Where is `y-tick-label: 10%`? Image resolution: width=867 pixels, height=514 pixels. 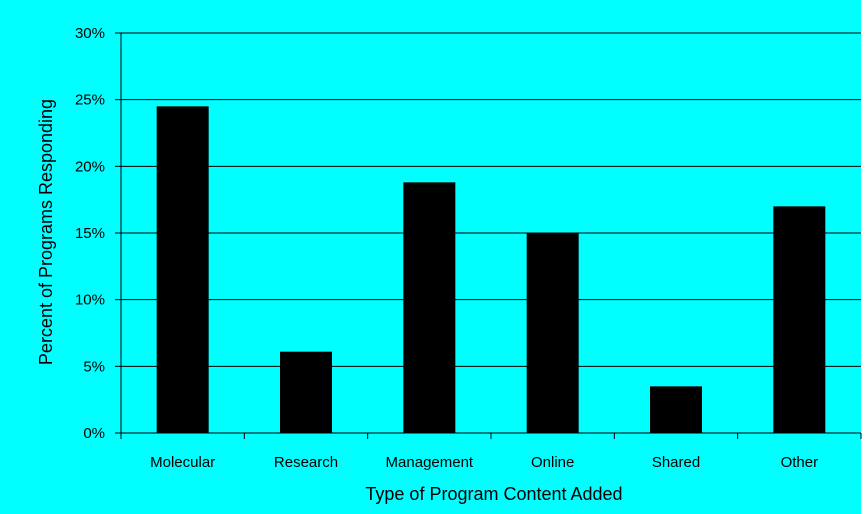
y-tick-label: 10% is located at coordinates (90, 300).